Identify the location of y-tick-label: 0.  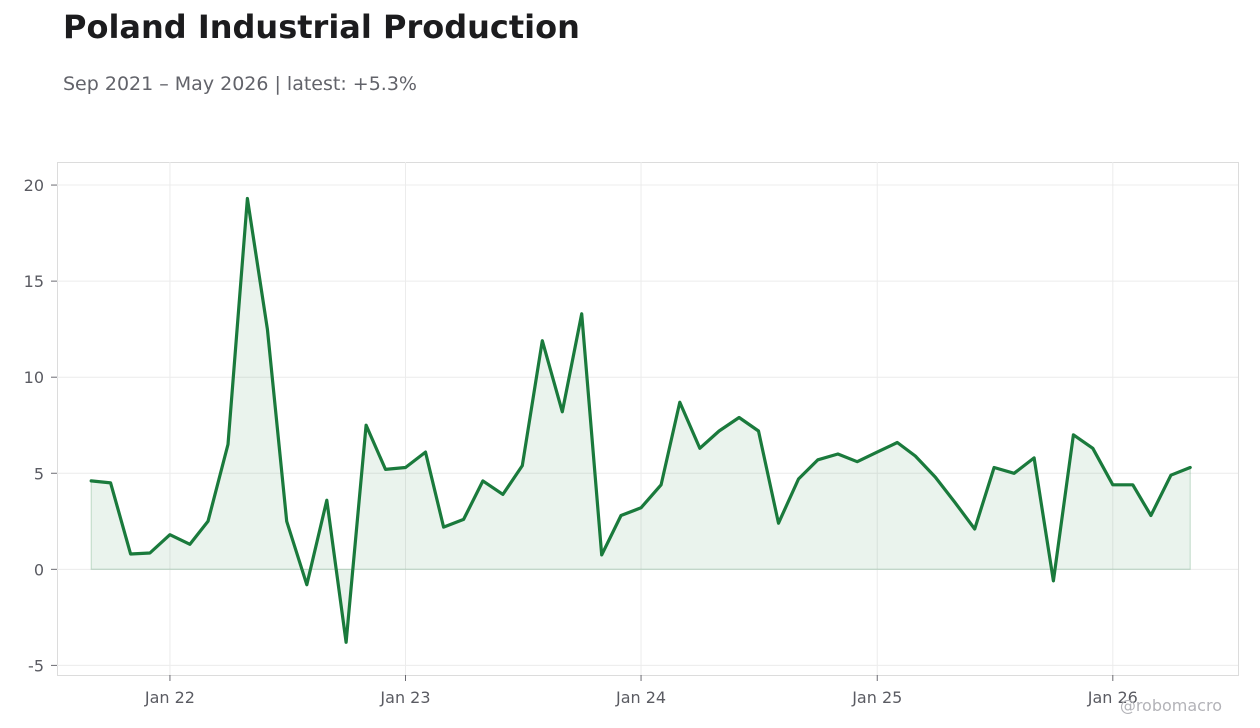
(39, 569).